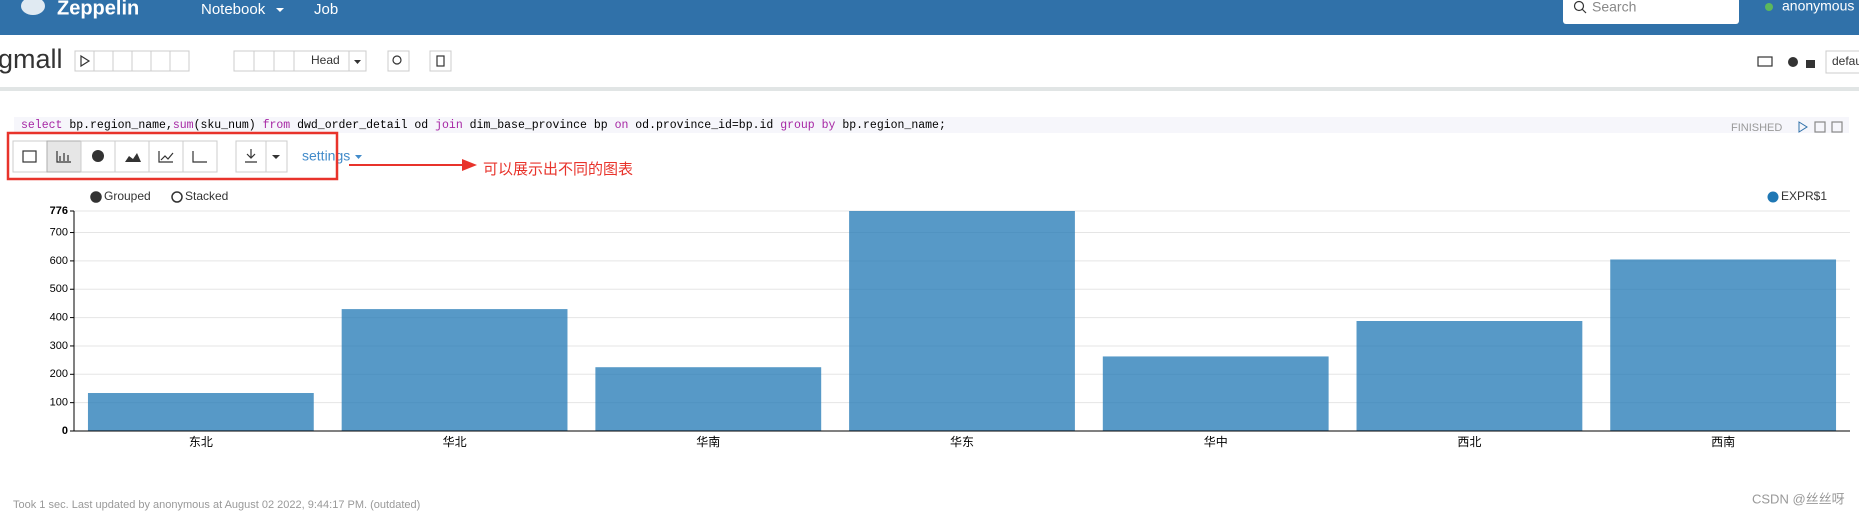 This screenshot has width=1859, height=517. I want to click on code-token: dwd_order_detail od, so click(362, 125).